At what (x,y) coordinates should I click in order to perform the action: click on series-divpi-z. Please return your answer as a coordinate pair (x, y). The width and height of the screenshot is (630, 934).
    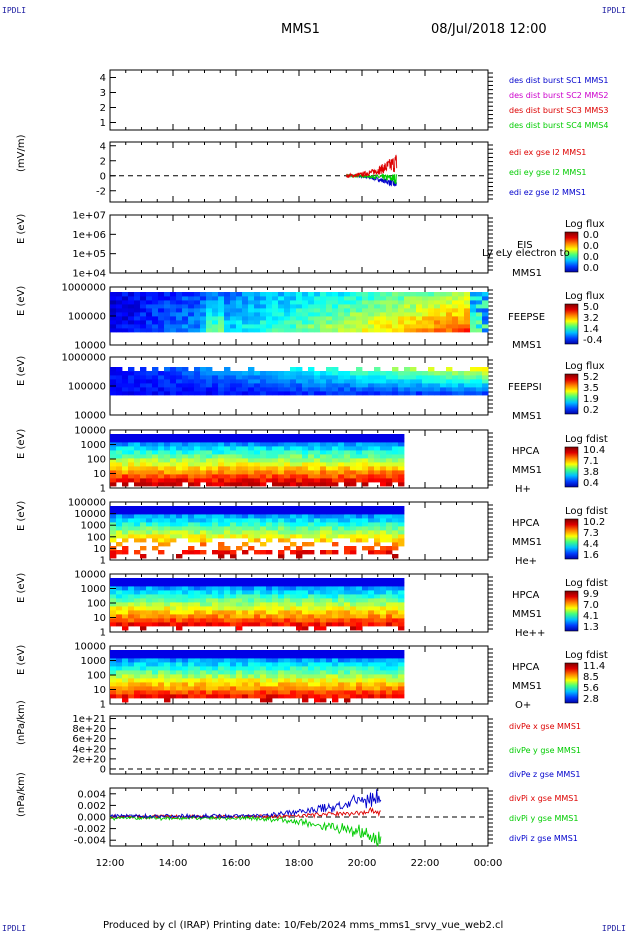
    Looking at the image, I should click on (245, 804).